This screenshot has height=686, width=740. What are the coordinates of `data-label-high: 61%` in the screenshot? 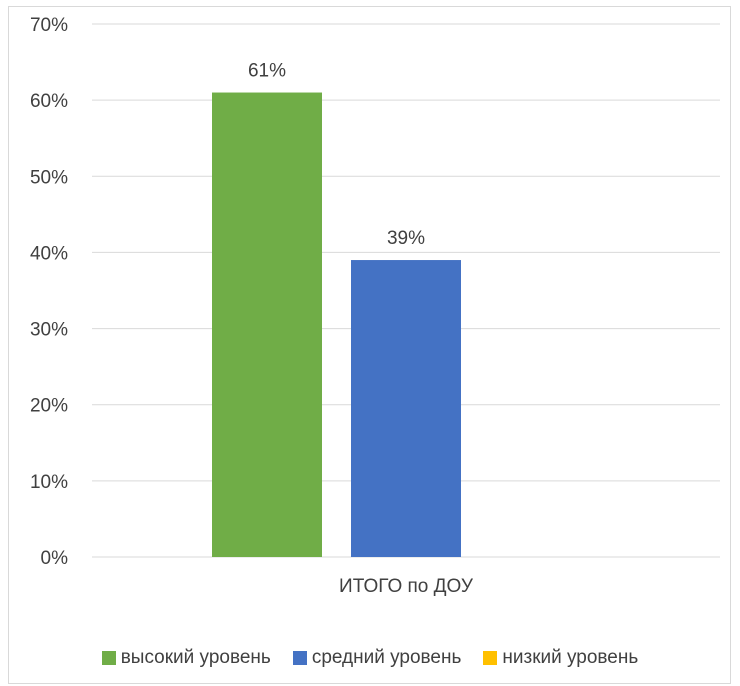 It's located at (267, 71).